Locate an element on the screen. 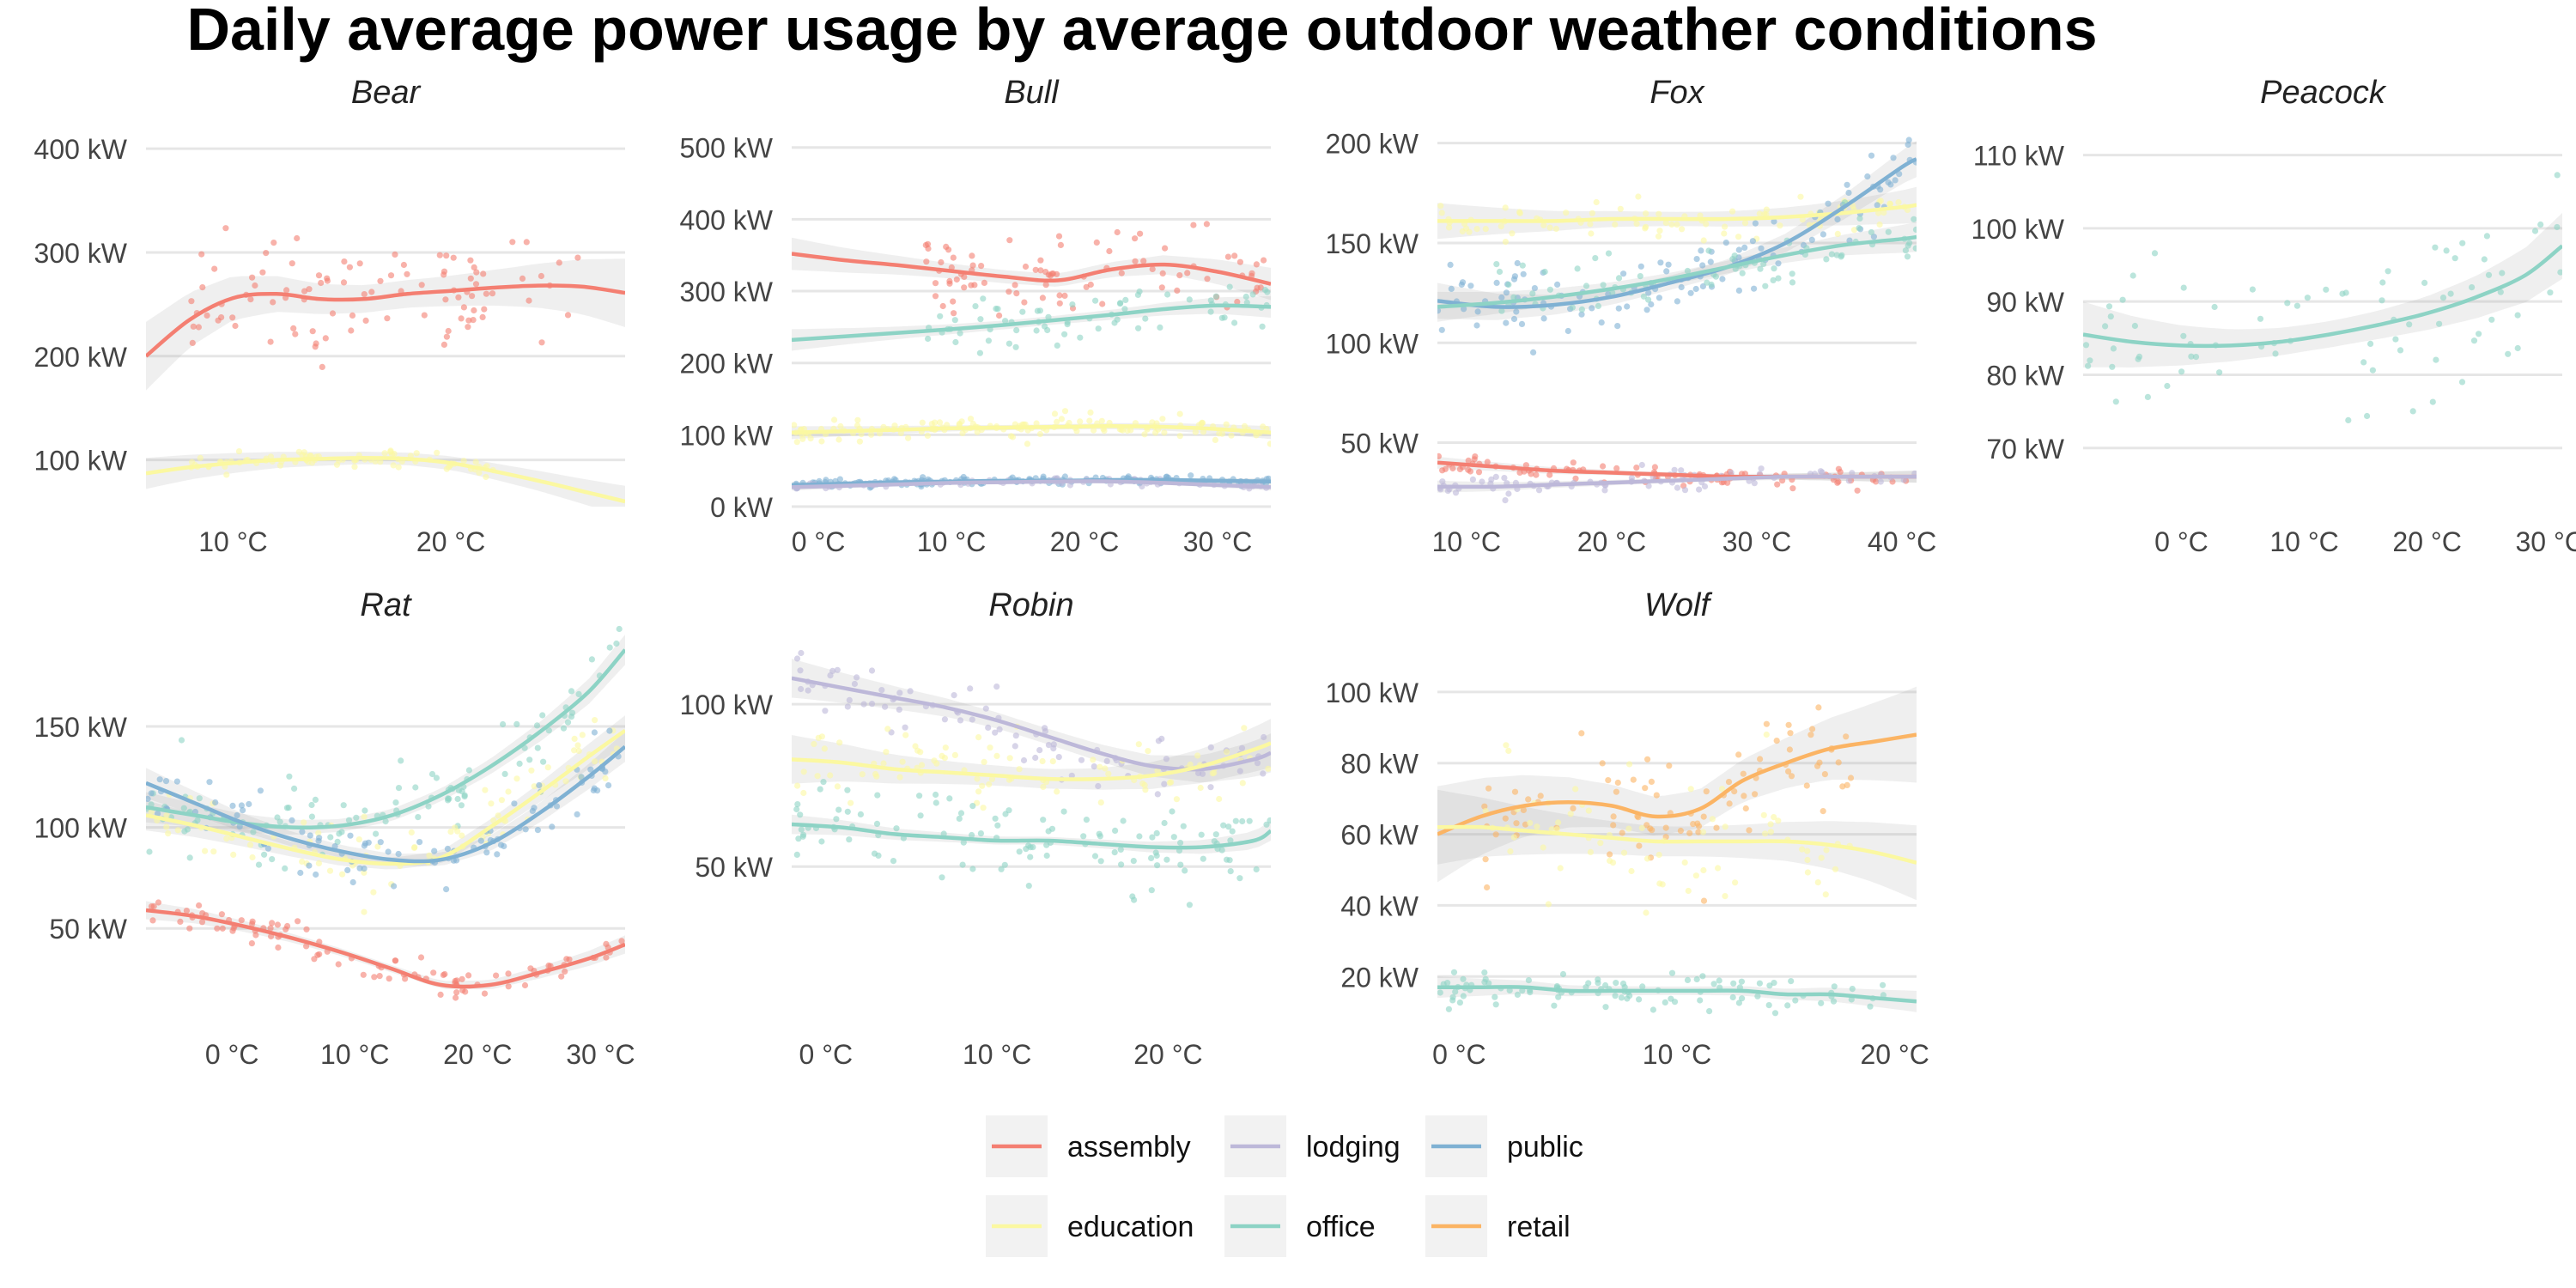 The image size is (2576, 1288). y-tick-label: 90 kW is located at coordinates (2025, 302).